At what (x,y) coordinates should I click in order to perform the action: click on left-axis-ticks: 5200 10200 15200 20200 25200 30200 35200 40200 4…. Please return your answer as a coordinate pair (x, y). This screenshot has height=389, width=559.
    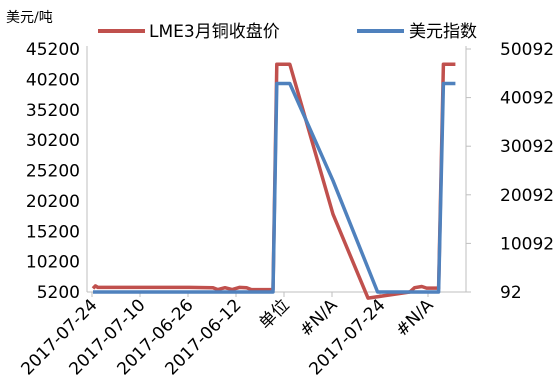
    Looking at the image, I should click on (53, 171).